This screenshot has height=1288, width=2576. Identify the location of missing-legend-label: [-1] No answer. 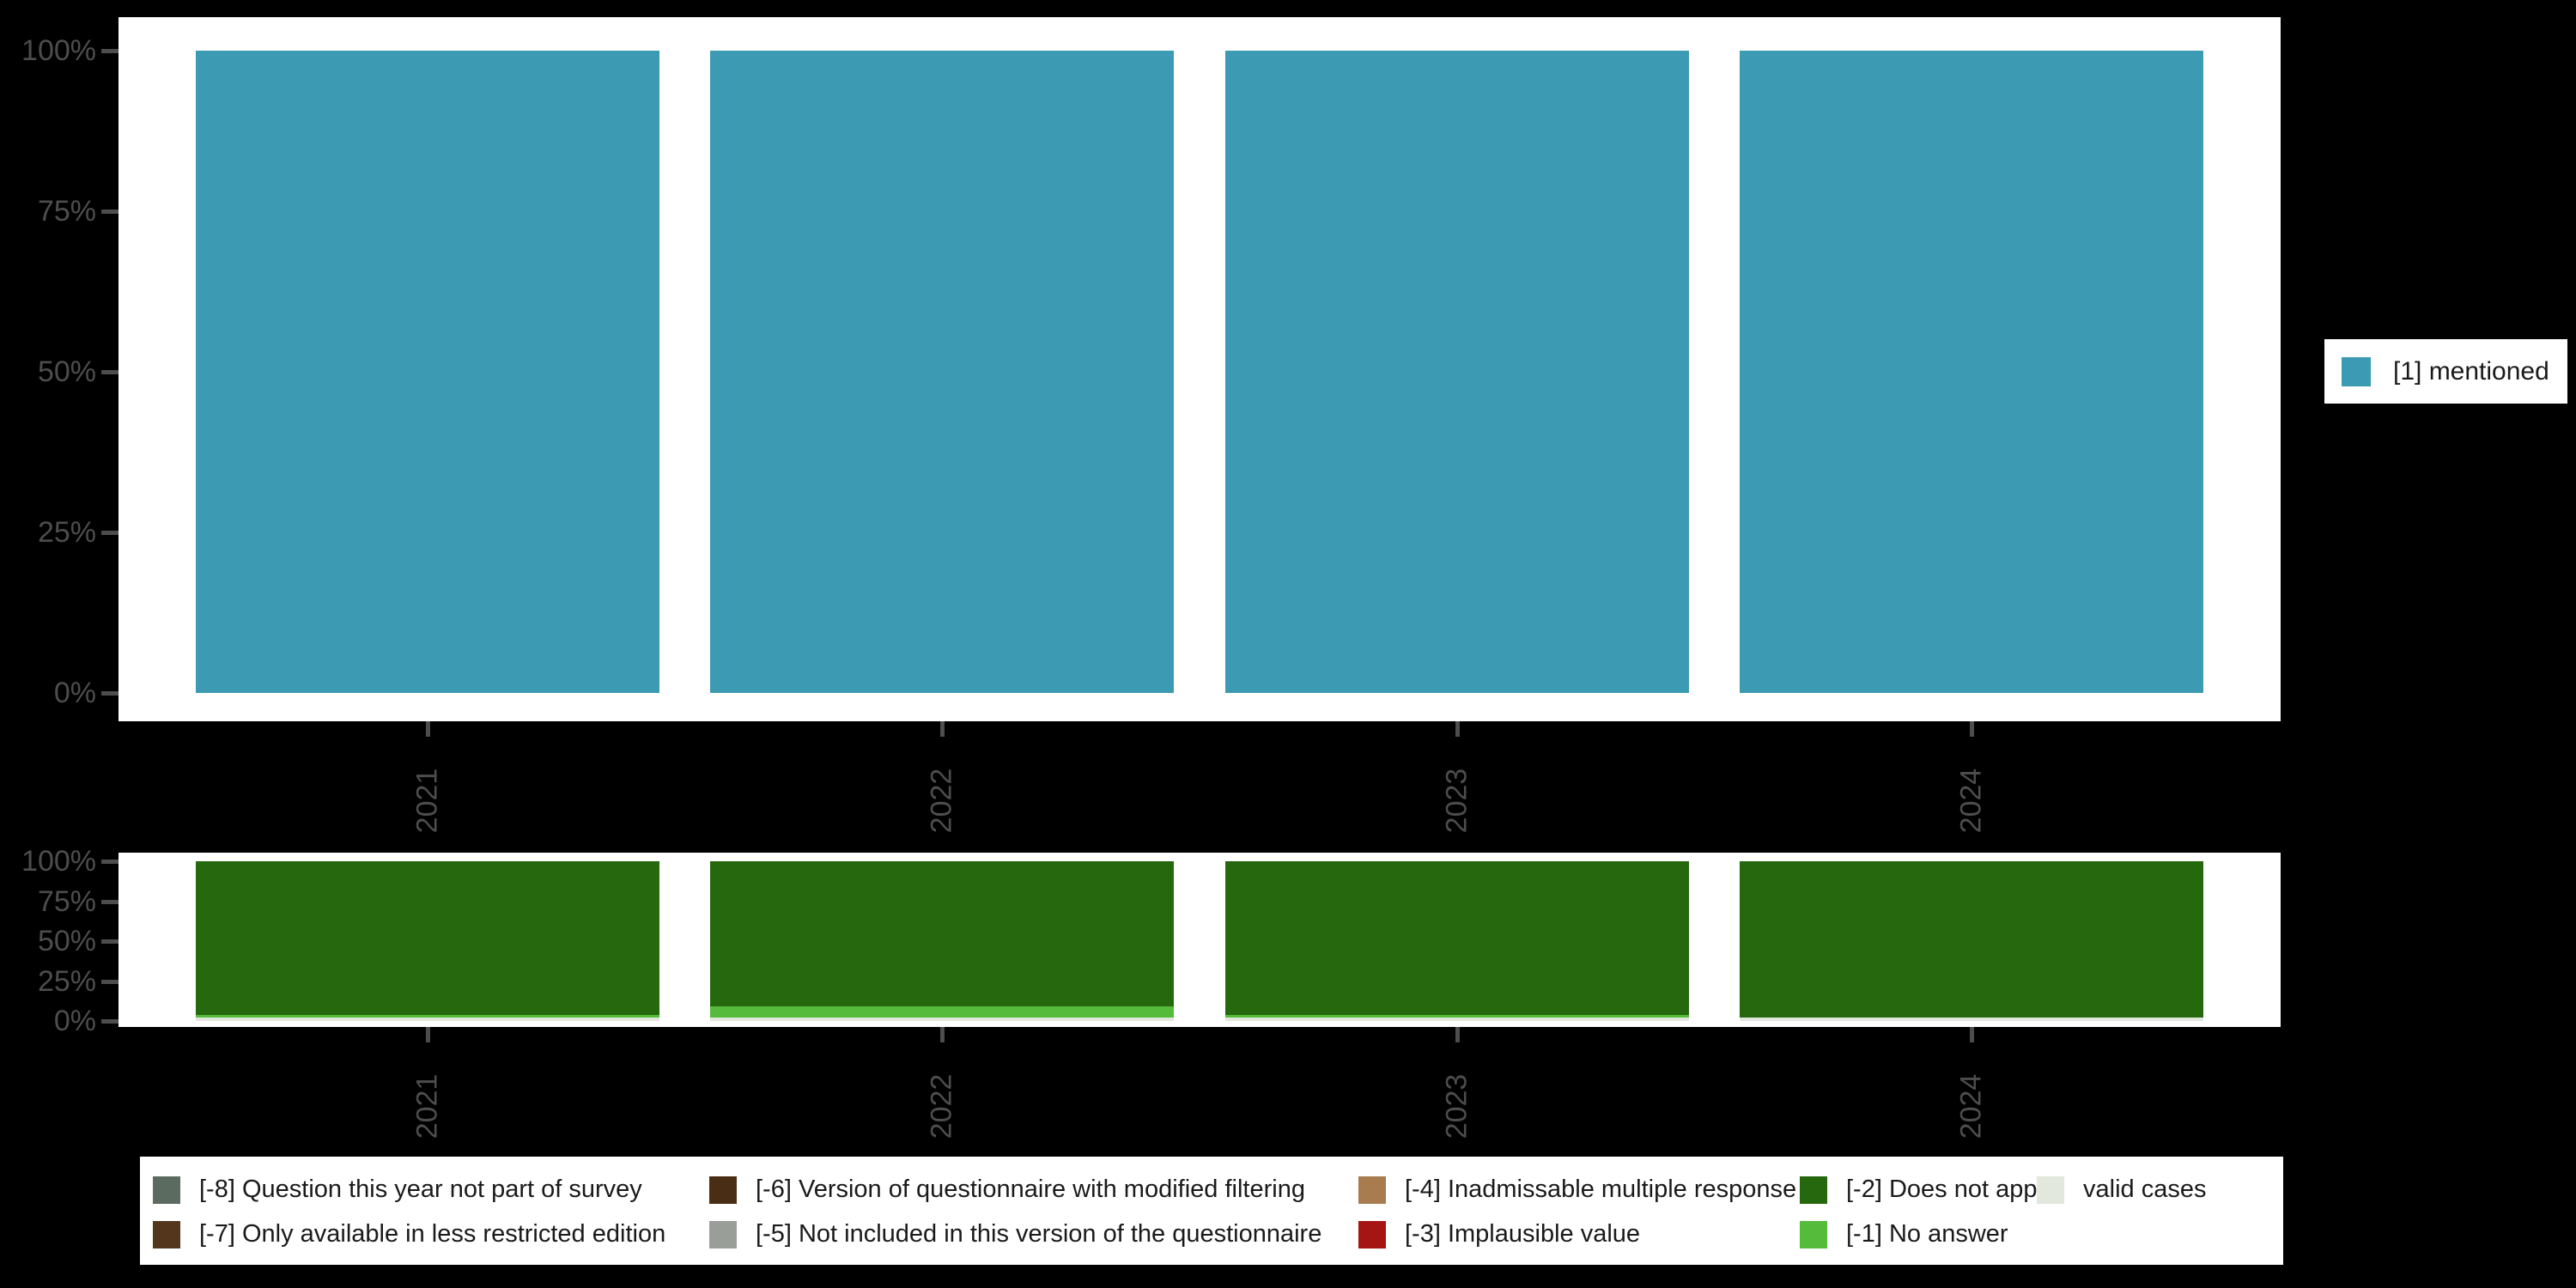
(1927, 1234).